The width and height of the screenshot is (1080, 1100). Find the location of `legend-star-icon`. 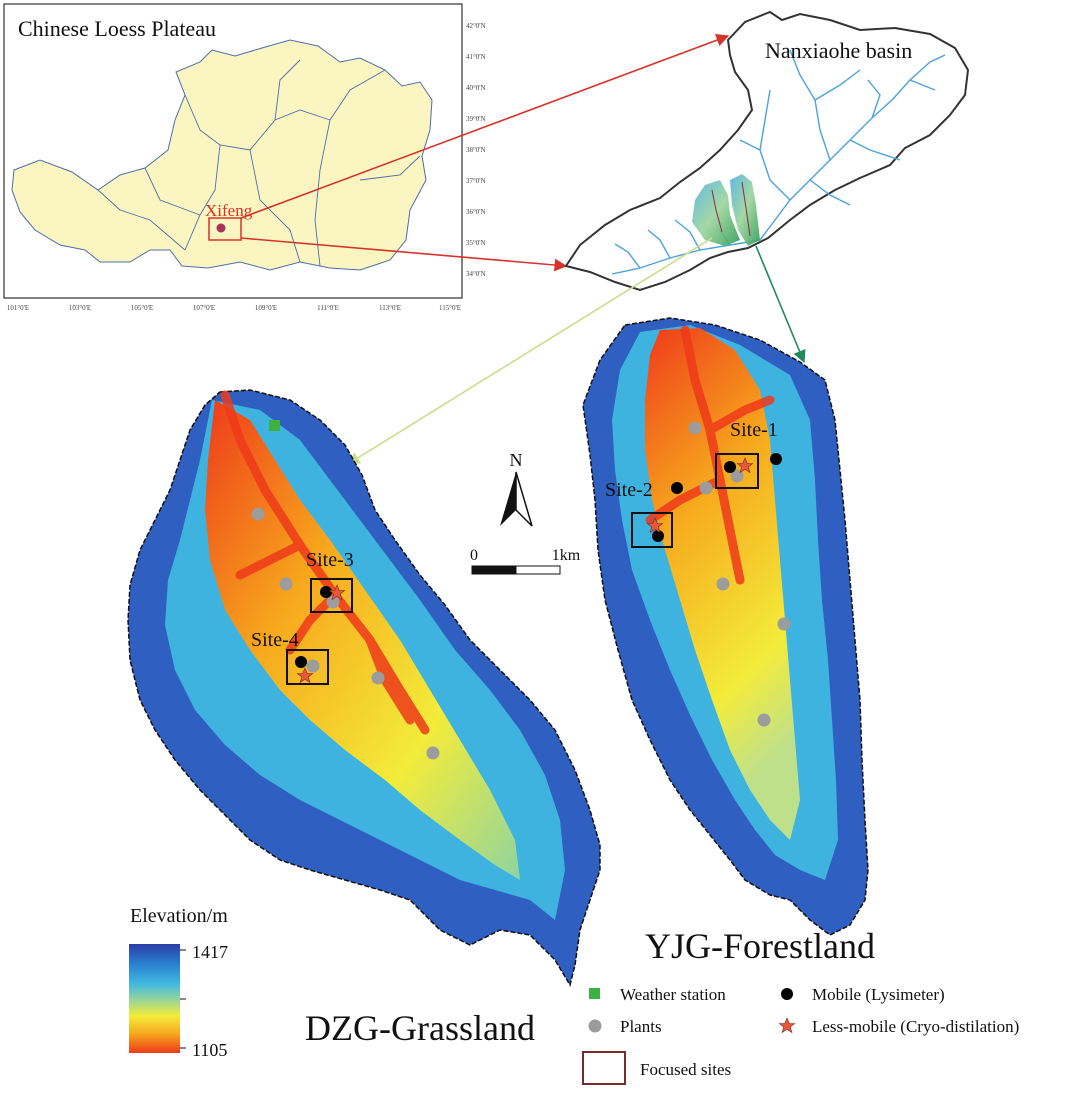

legend-star-icon is located at coordinates (787, 1025).